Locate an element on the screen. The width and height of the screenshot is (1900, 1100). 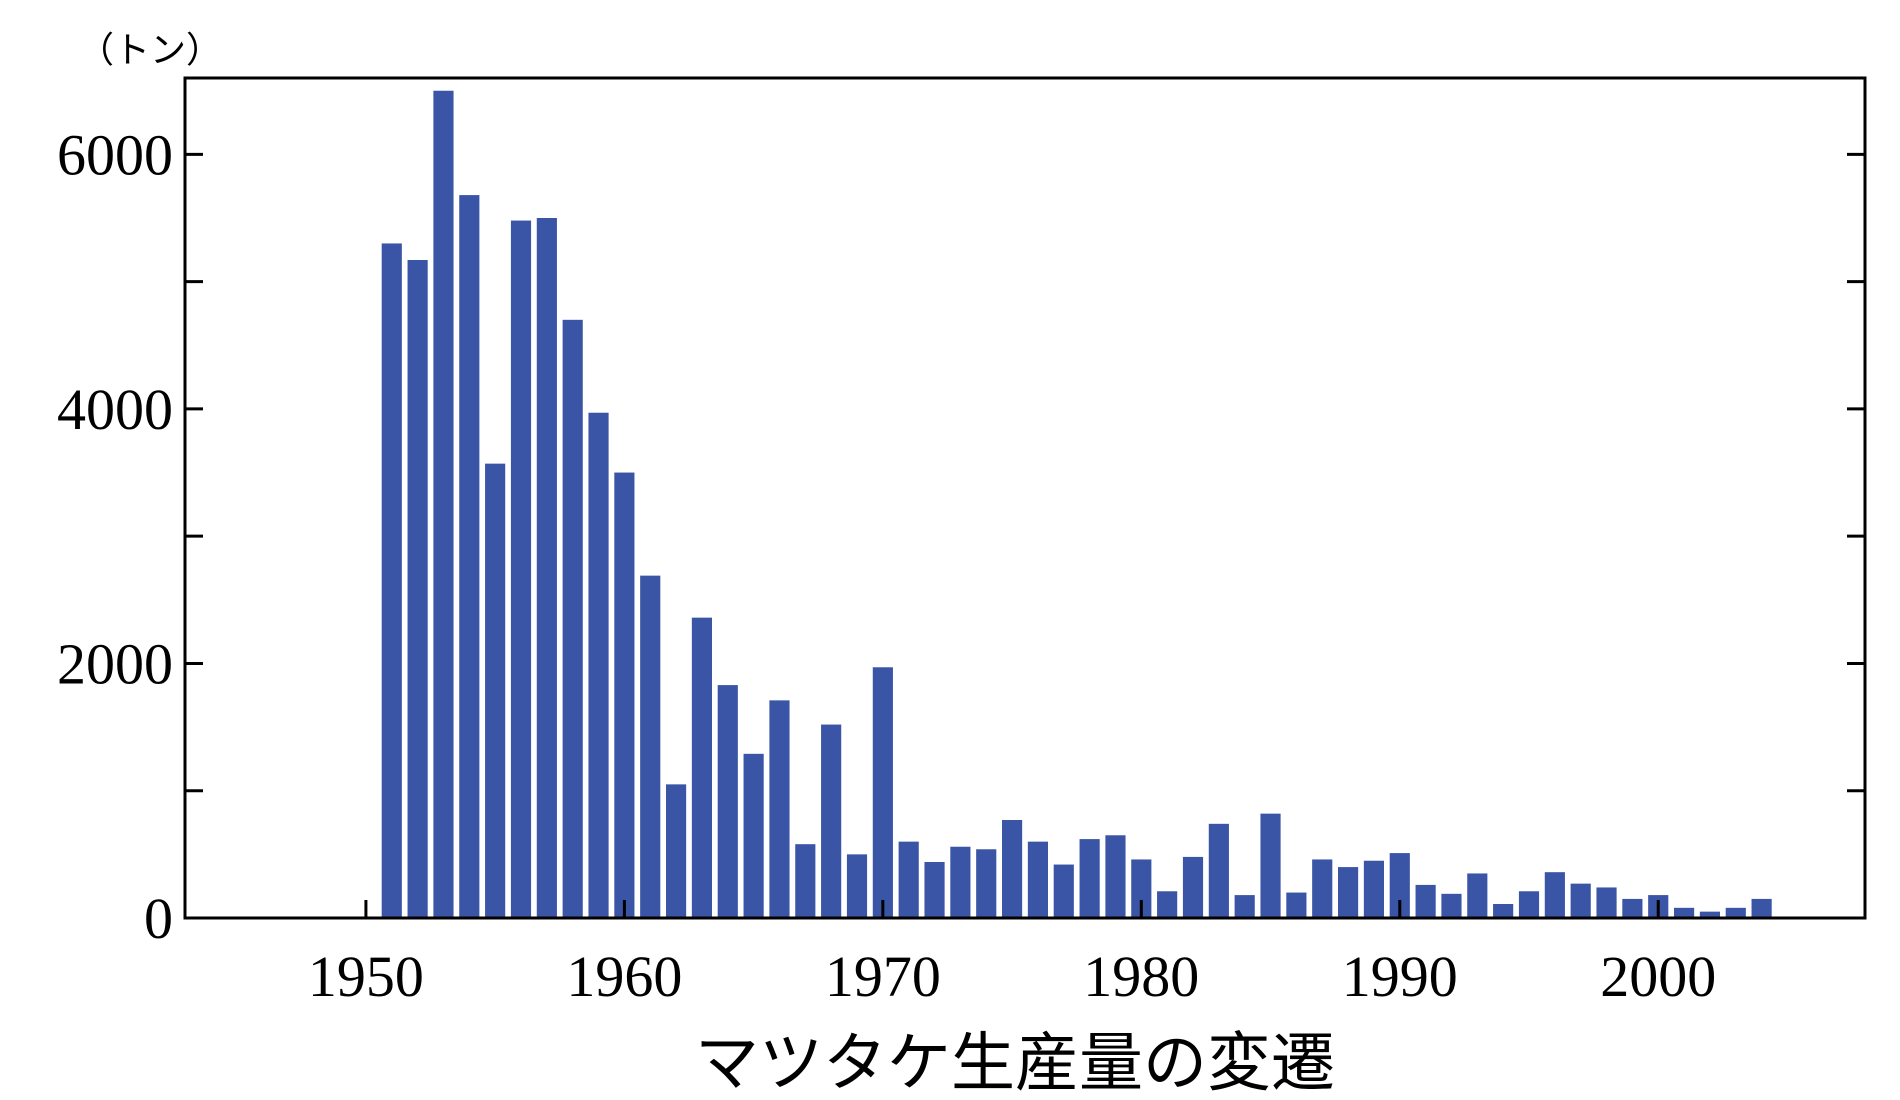
bar-1961 is located at coordinates (650, 746).